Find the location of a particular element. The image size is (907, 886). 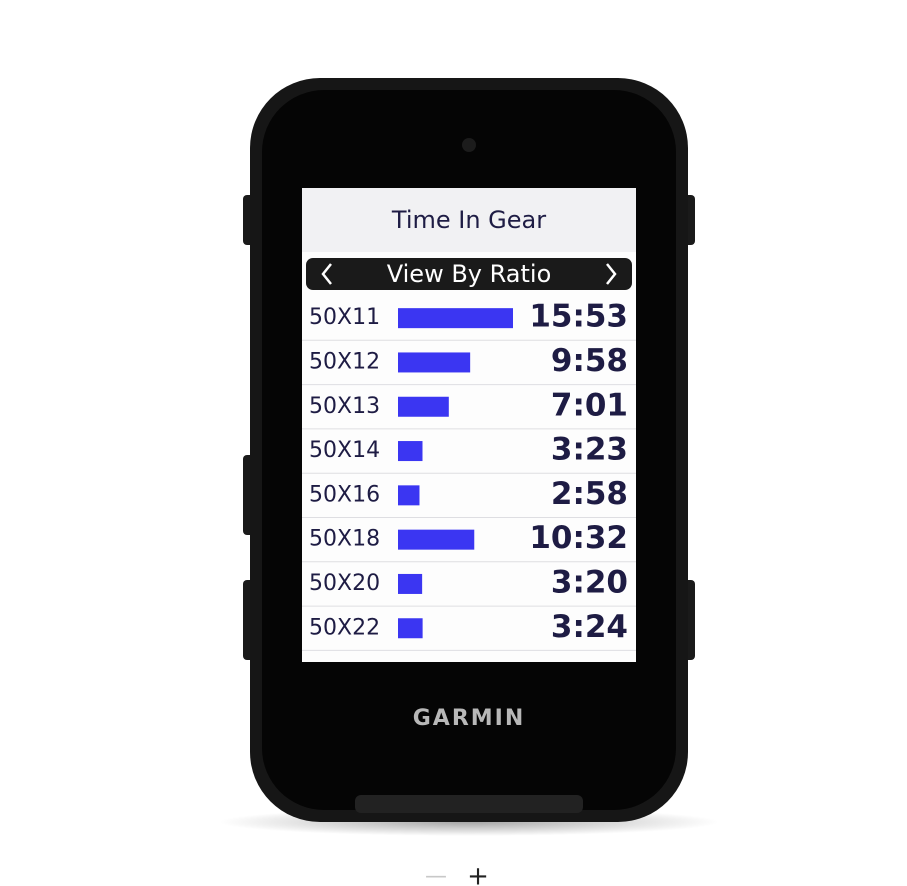

gear-label: 50X12 is located at coordinates (344, 361).